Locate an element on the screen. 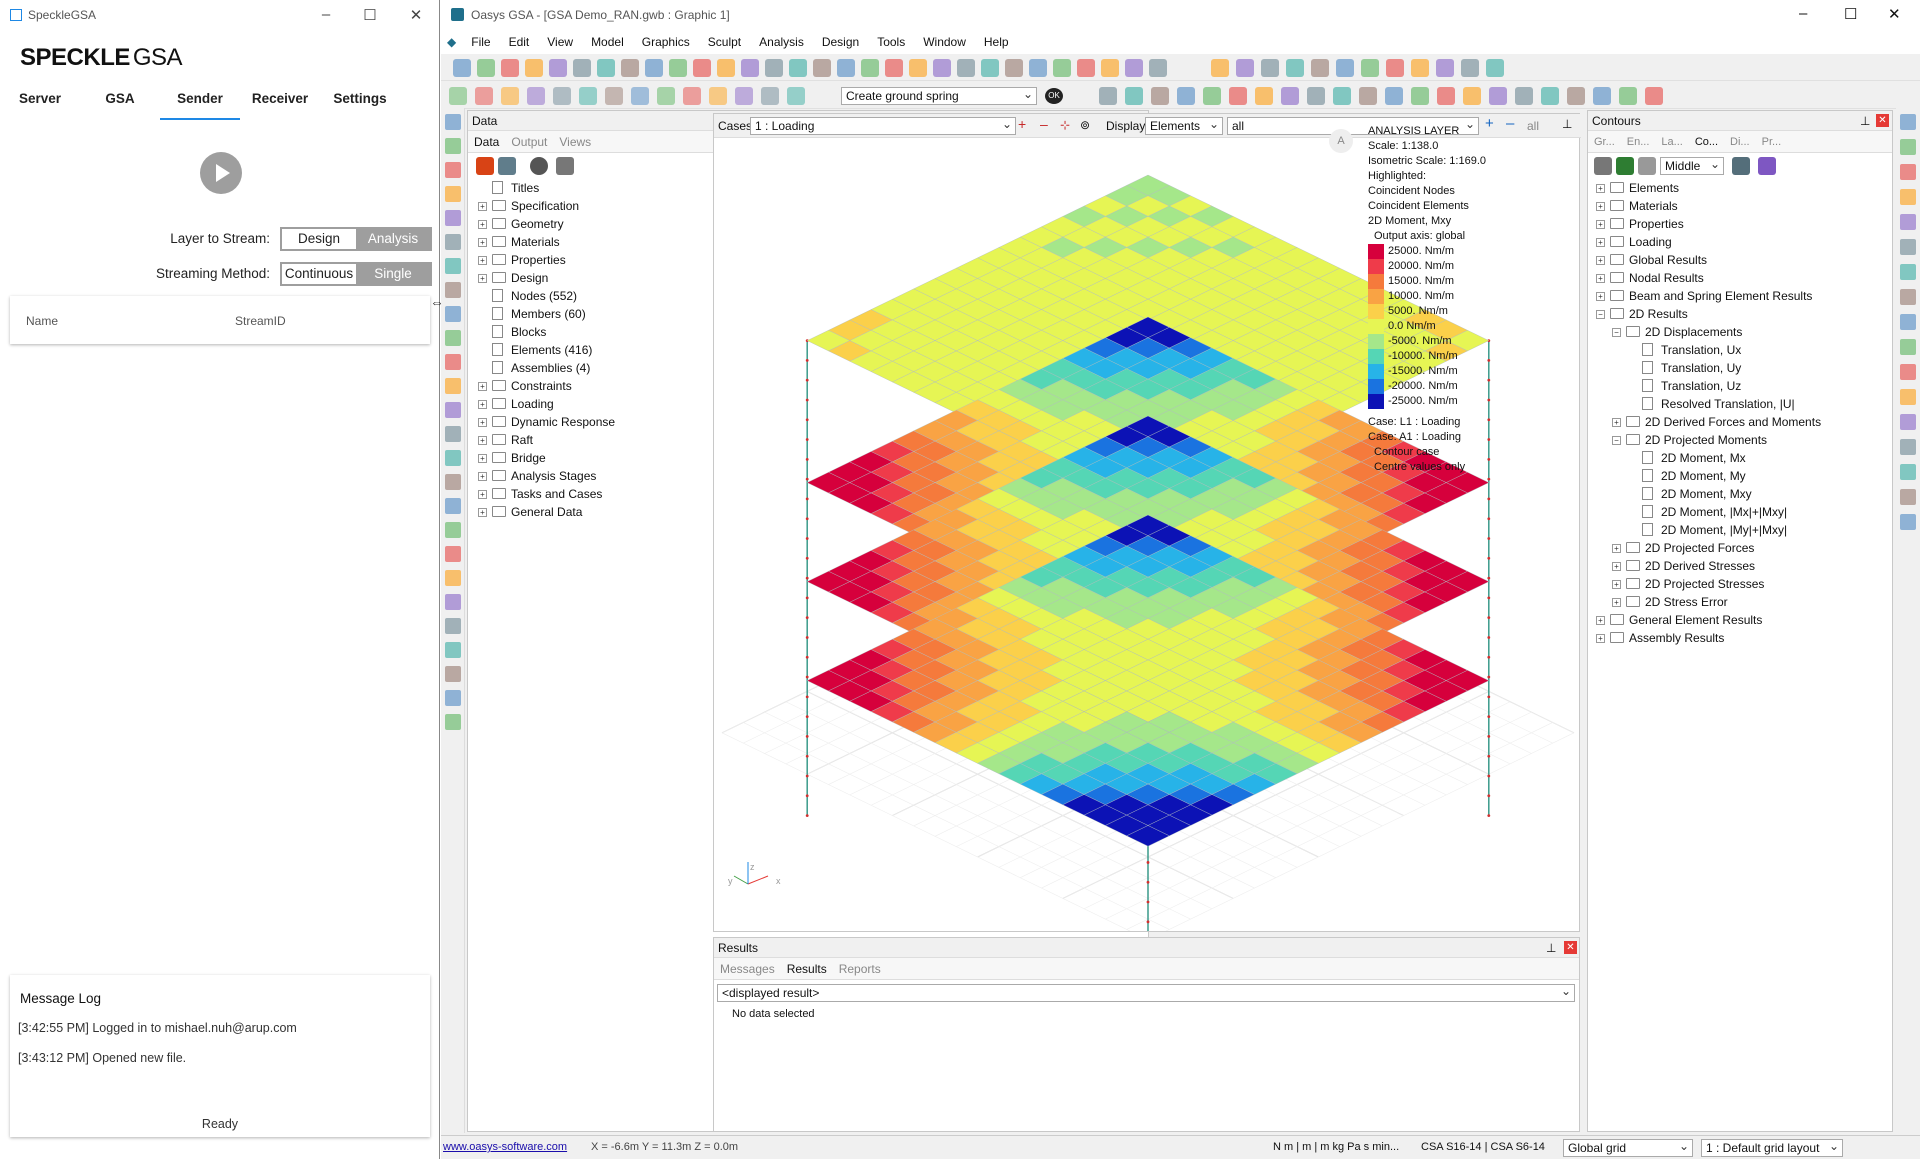  tree-item: Blocks is located at coordinates (808, 332).